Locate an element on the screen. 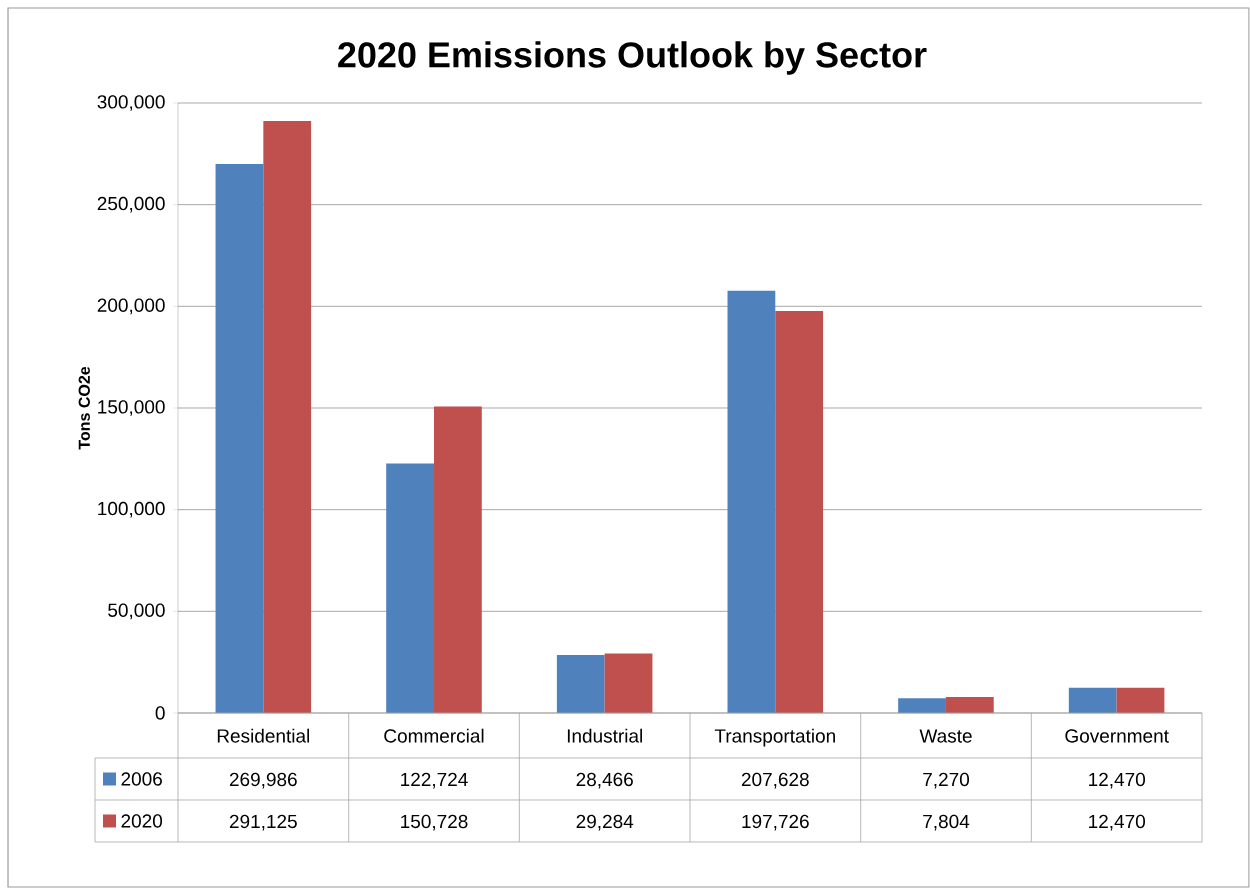 Image resolution: width=1250 pixels, height=888 pixels. data-label: 197,726 is located at coordinates (775, 822).